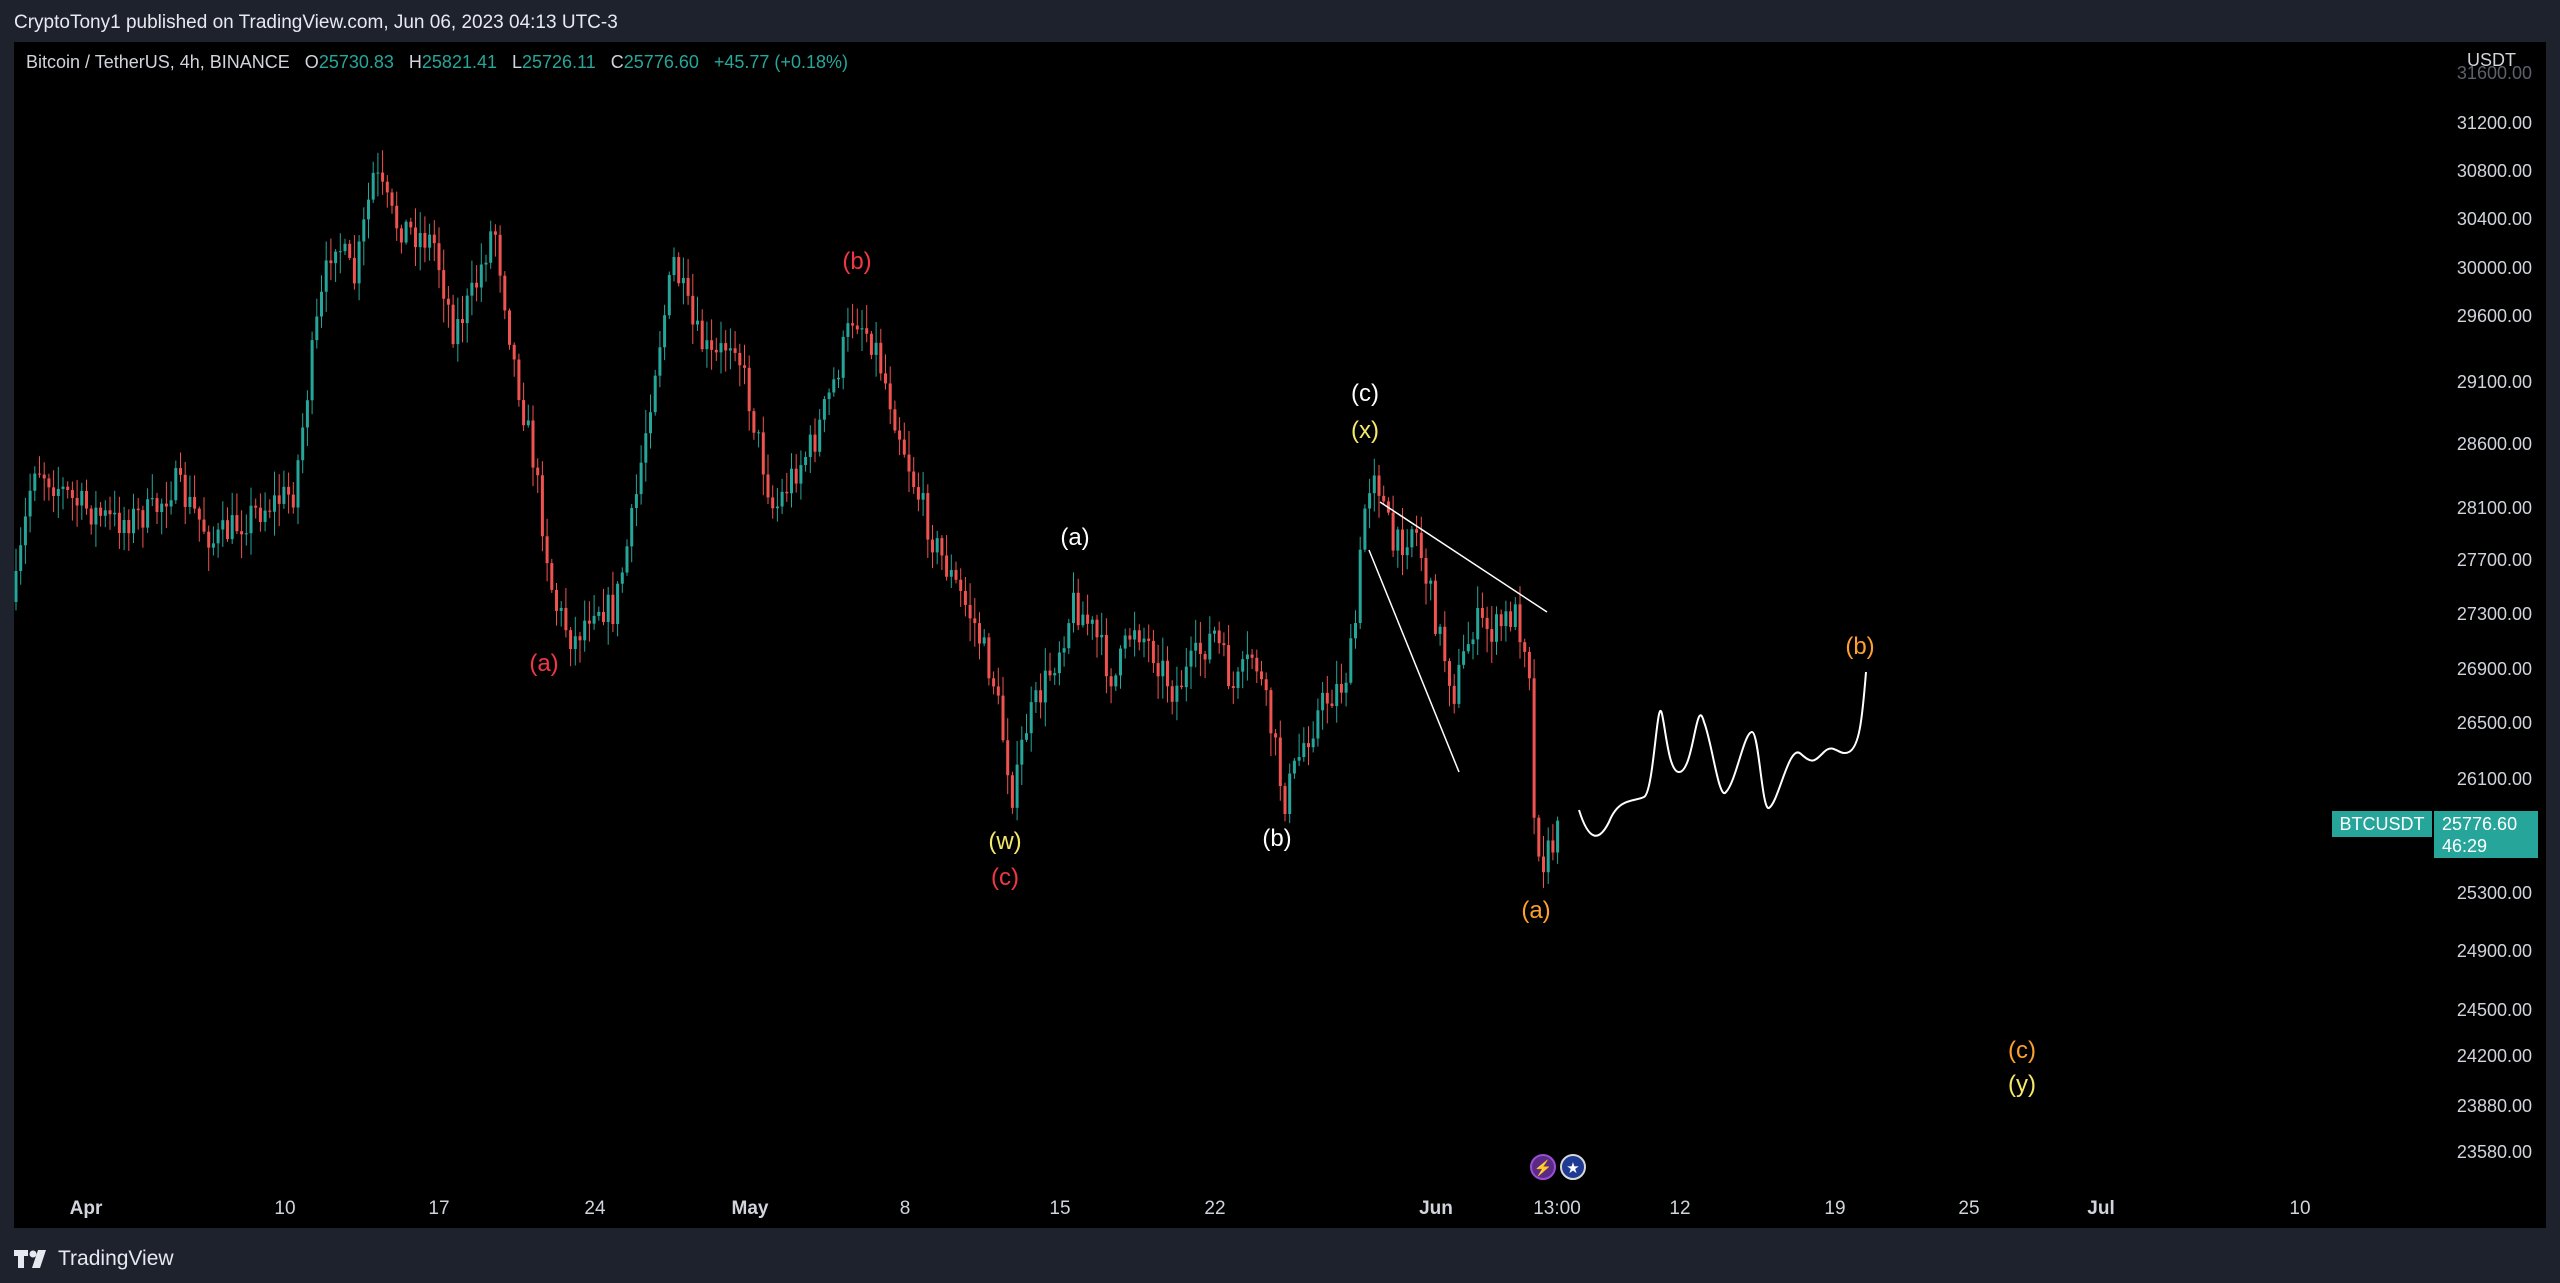 Image resolution: width=2560 pixels, height=1283 pixels. I want to click on close-value: 25776.60, so click(661, 62).